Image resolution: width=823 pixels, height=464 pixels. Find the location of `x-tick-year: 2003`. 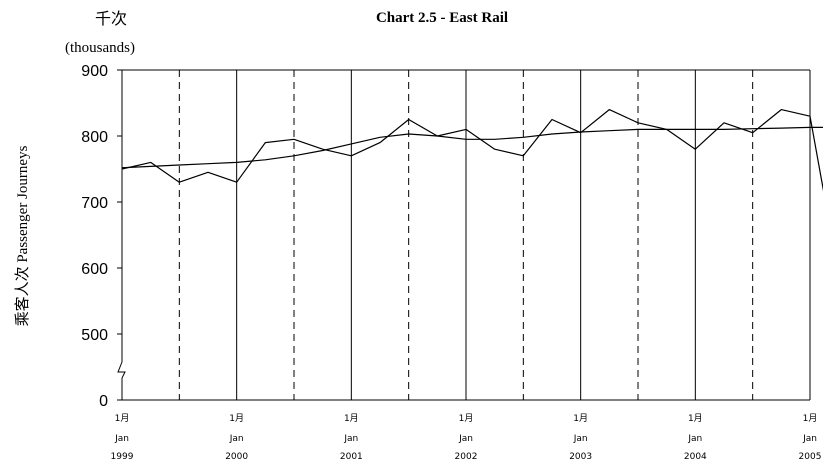

x-tick-year: 2003 is located at coordinates (580, 457).